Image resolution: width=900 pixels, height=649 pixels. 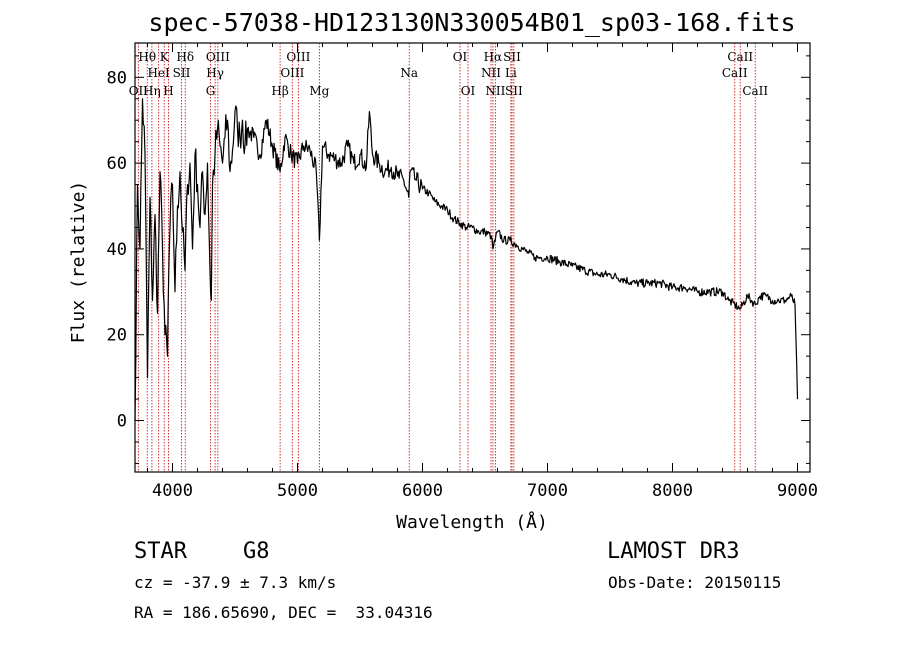 What do you see at coordinates (117, 250) in the screenshot?
I see `y-tick-label: 40` at bounding box center [117, 250].